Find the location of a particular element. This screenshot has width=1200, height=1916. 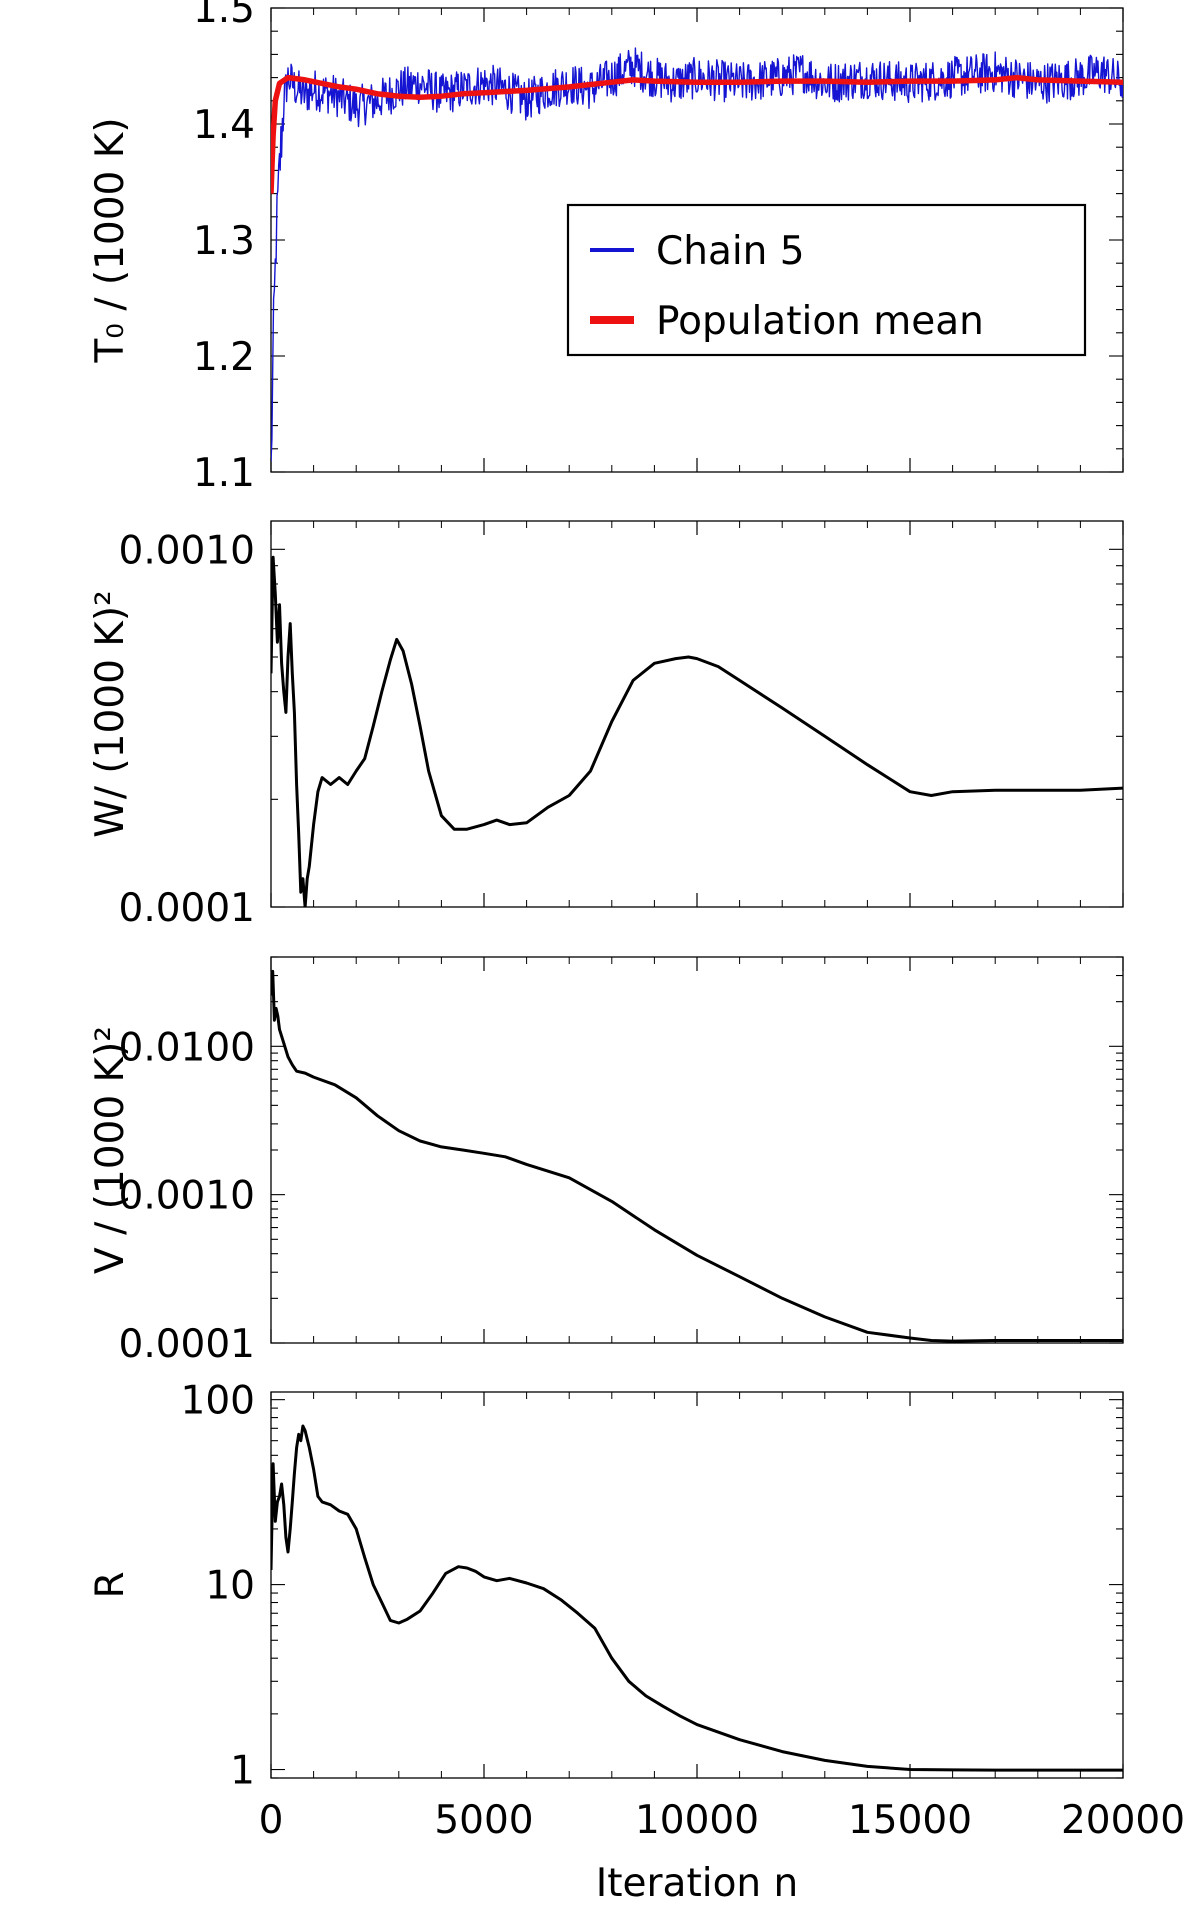

y-axis-title: R is located at coordinates (110, 1584).